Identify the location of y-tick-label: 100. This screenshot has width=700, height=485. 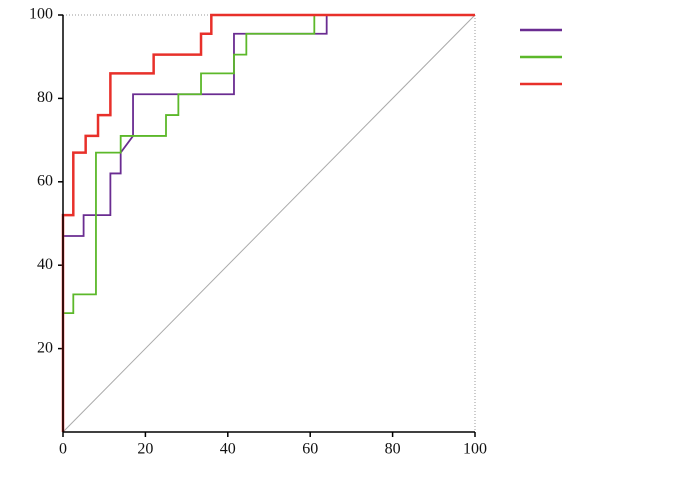
(41, 14).